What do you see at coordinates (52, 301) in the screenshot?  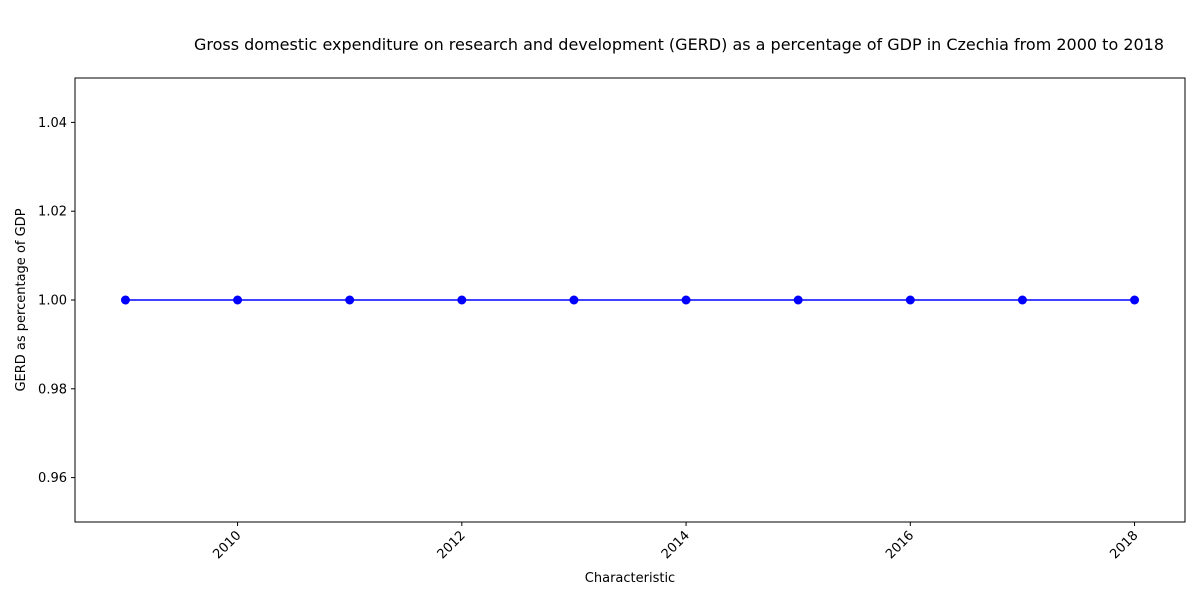 I see `y-tick-label: 1.00` at bounding box center [52, 301].